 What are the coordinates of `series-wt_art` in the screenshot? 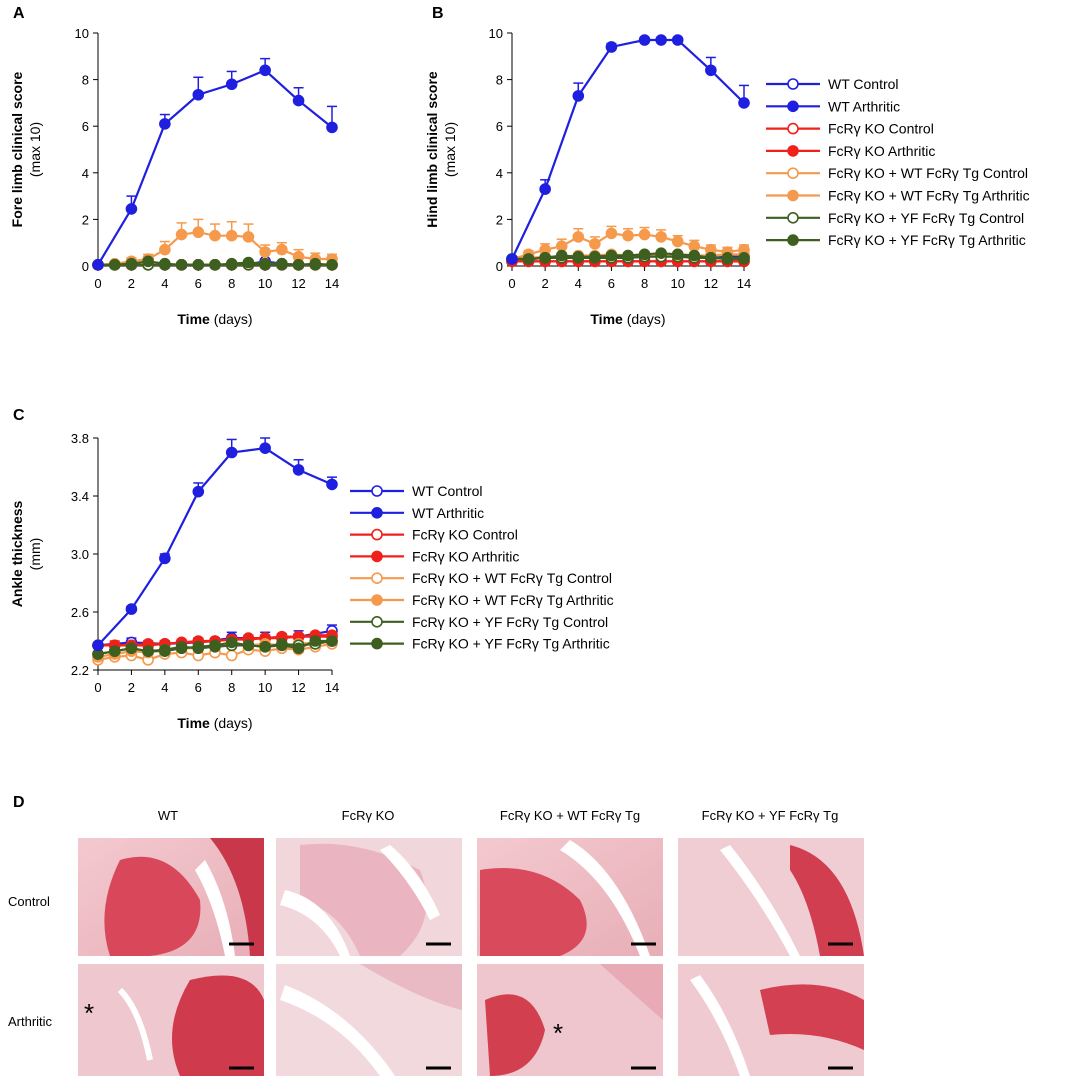 It's located at (215, 164).